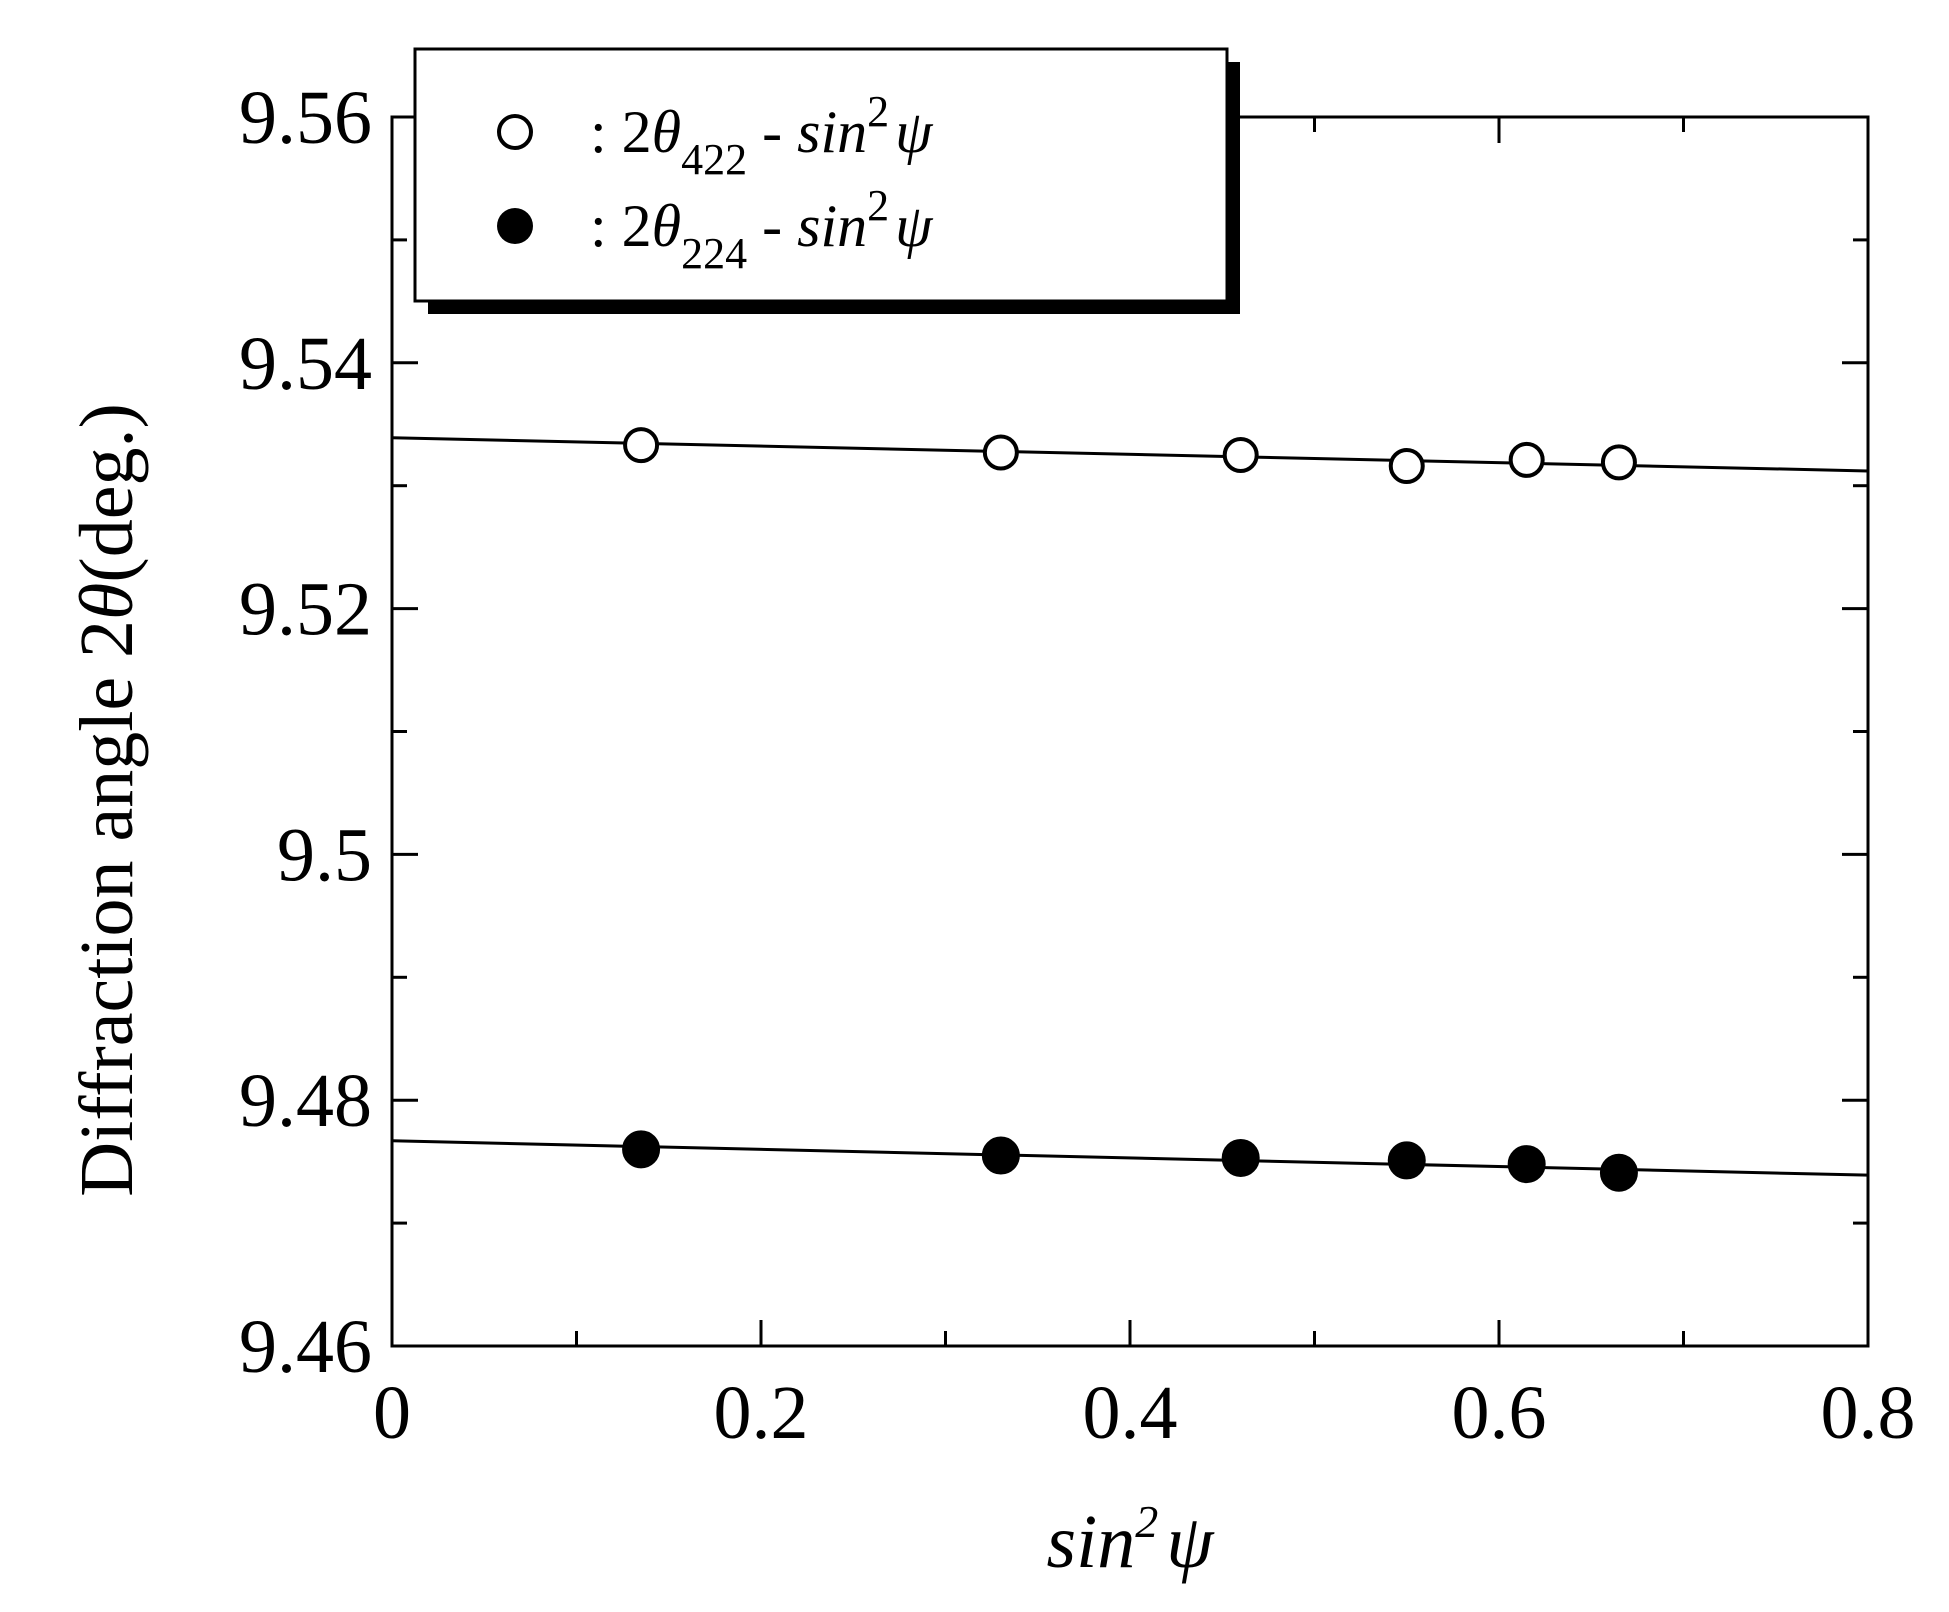 The width and height of the screenshot is (1949, 1612). I want to click on legend-entry-422-dash: - sin, so click(807, 132).